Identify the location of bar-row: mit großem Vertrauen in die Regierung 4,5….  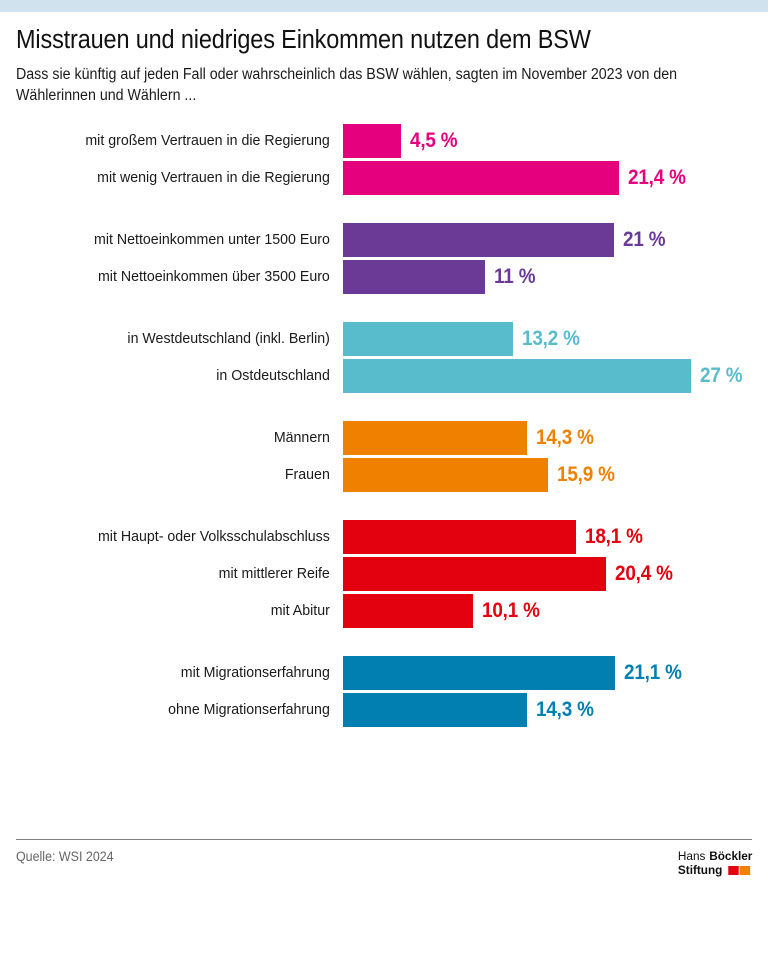
(384, 140).